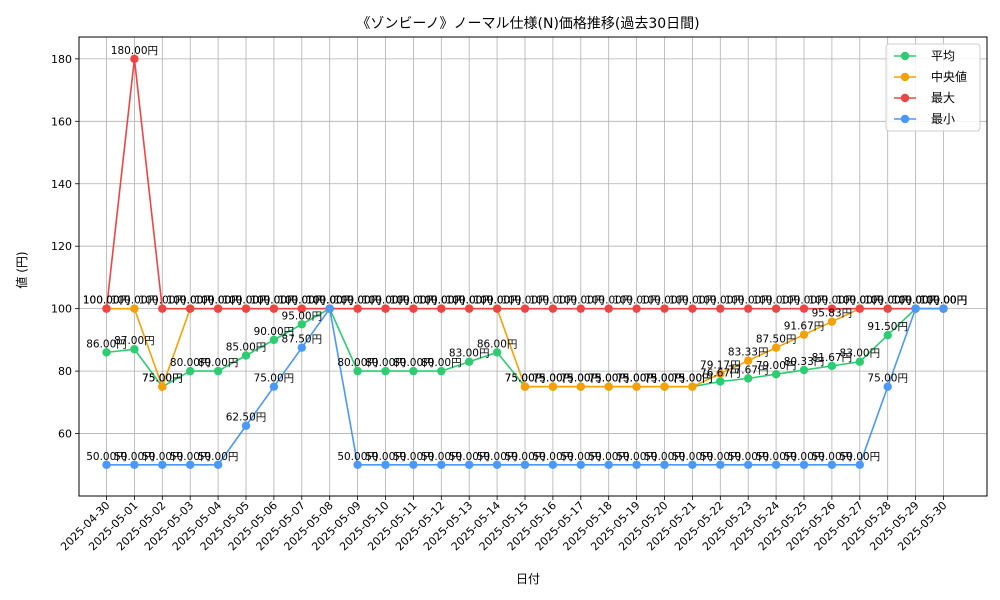  Describe the element at coordinates (776, 340) in the screenshot. I see `data-label: 87.50円` at that location.